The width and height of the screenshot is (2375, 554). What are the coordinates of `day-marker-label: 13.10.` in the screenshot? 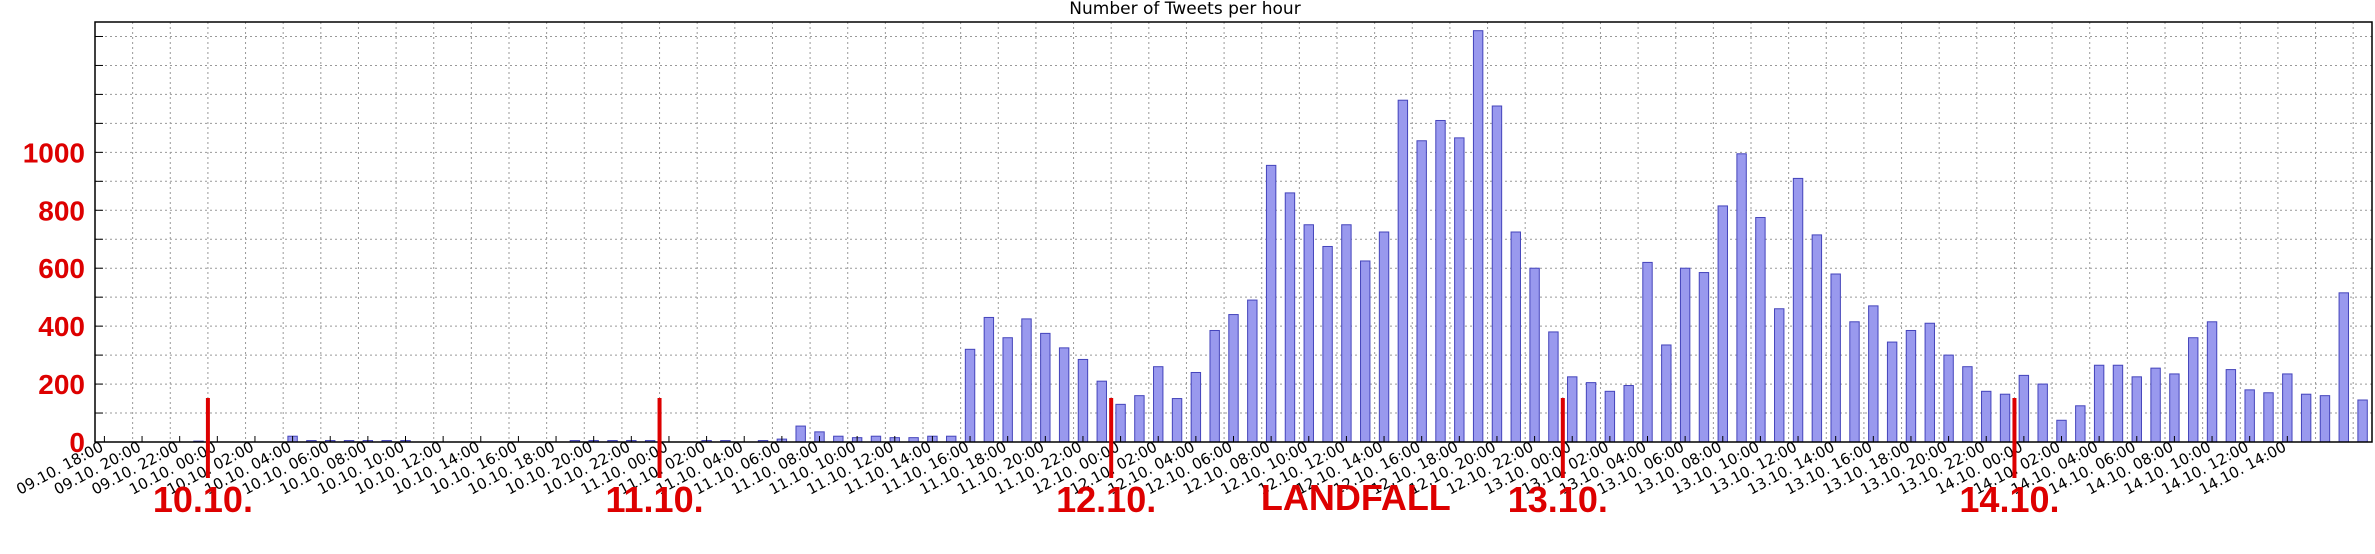 It's located at (1558, 499).